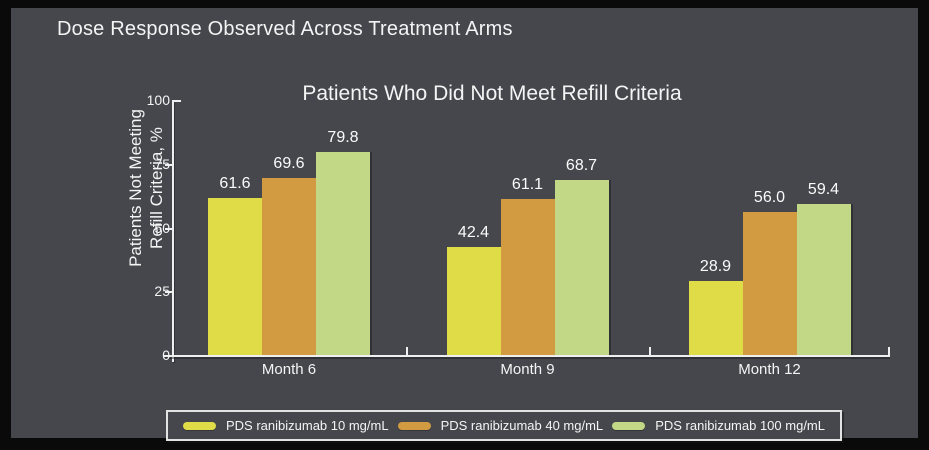 This screenshot has height=450, width=929. What do you see at coordinates (740, 425) in the screenshot?
I see `legend-label: PDS ranibizumab 100 mg/mL` at bounding box center [740, 425].